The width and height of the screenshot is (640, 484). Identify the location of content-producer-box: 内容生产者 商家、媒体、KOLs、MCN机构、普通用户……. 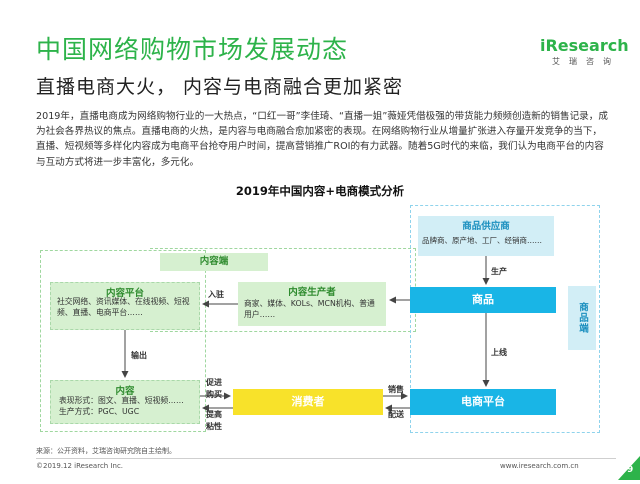
(312, 304).